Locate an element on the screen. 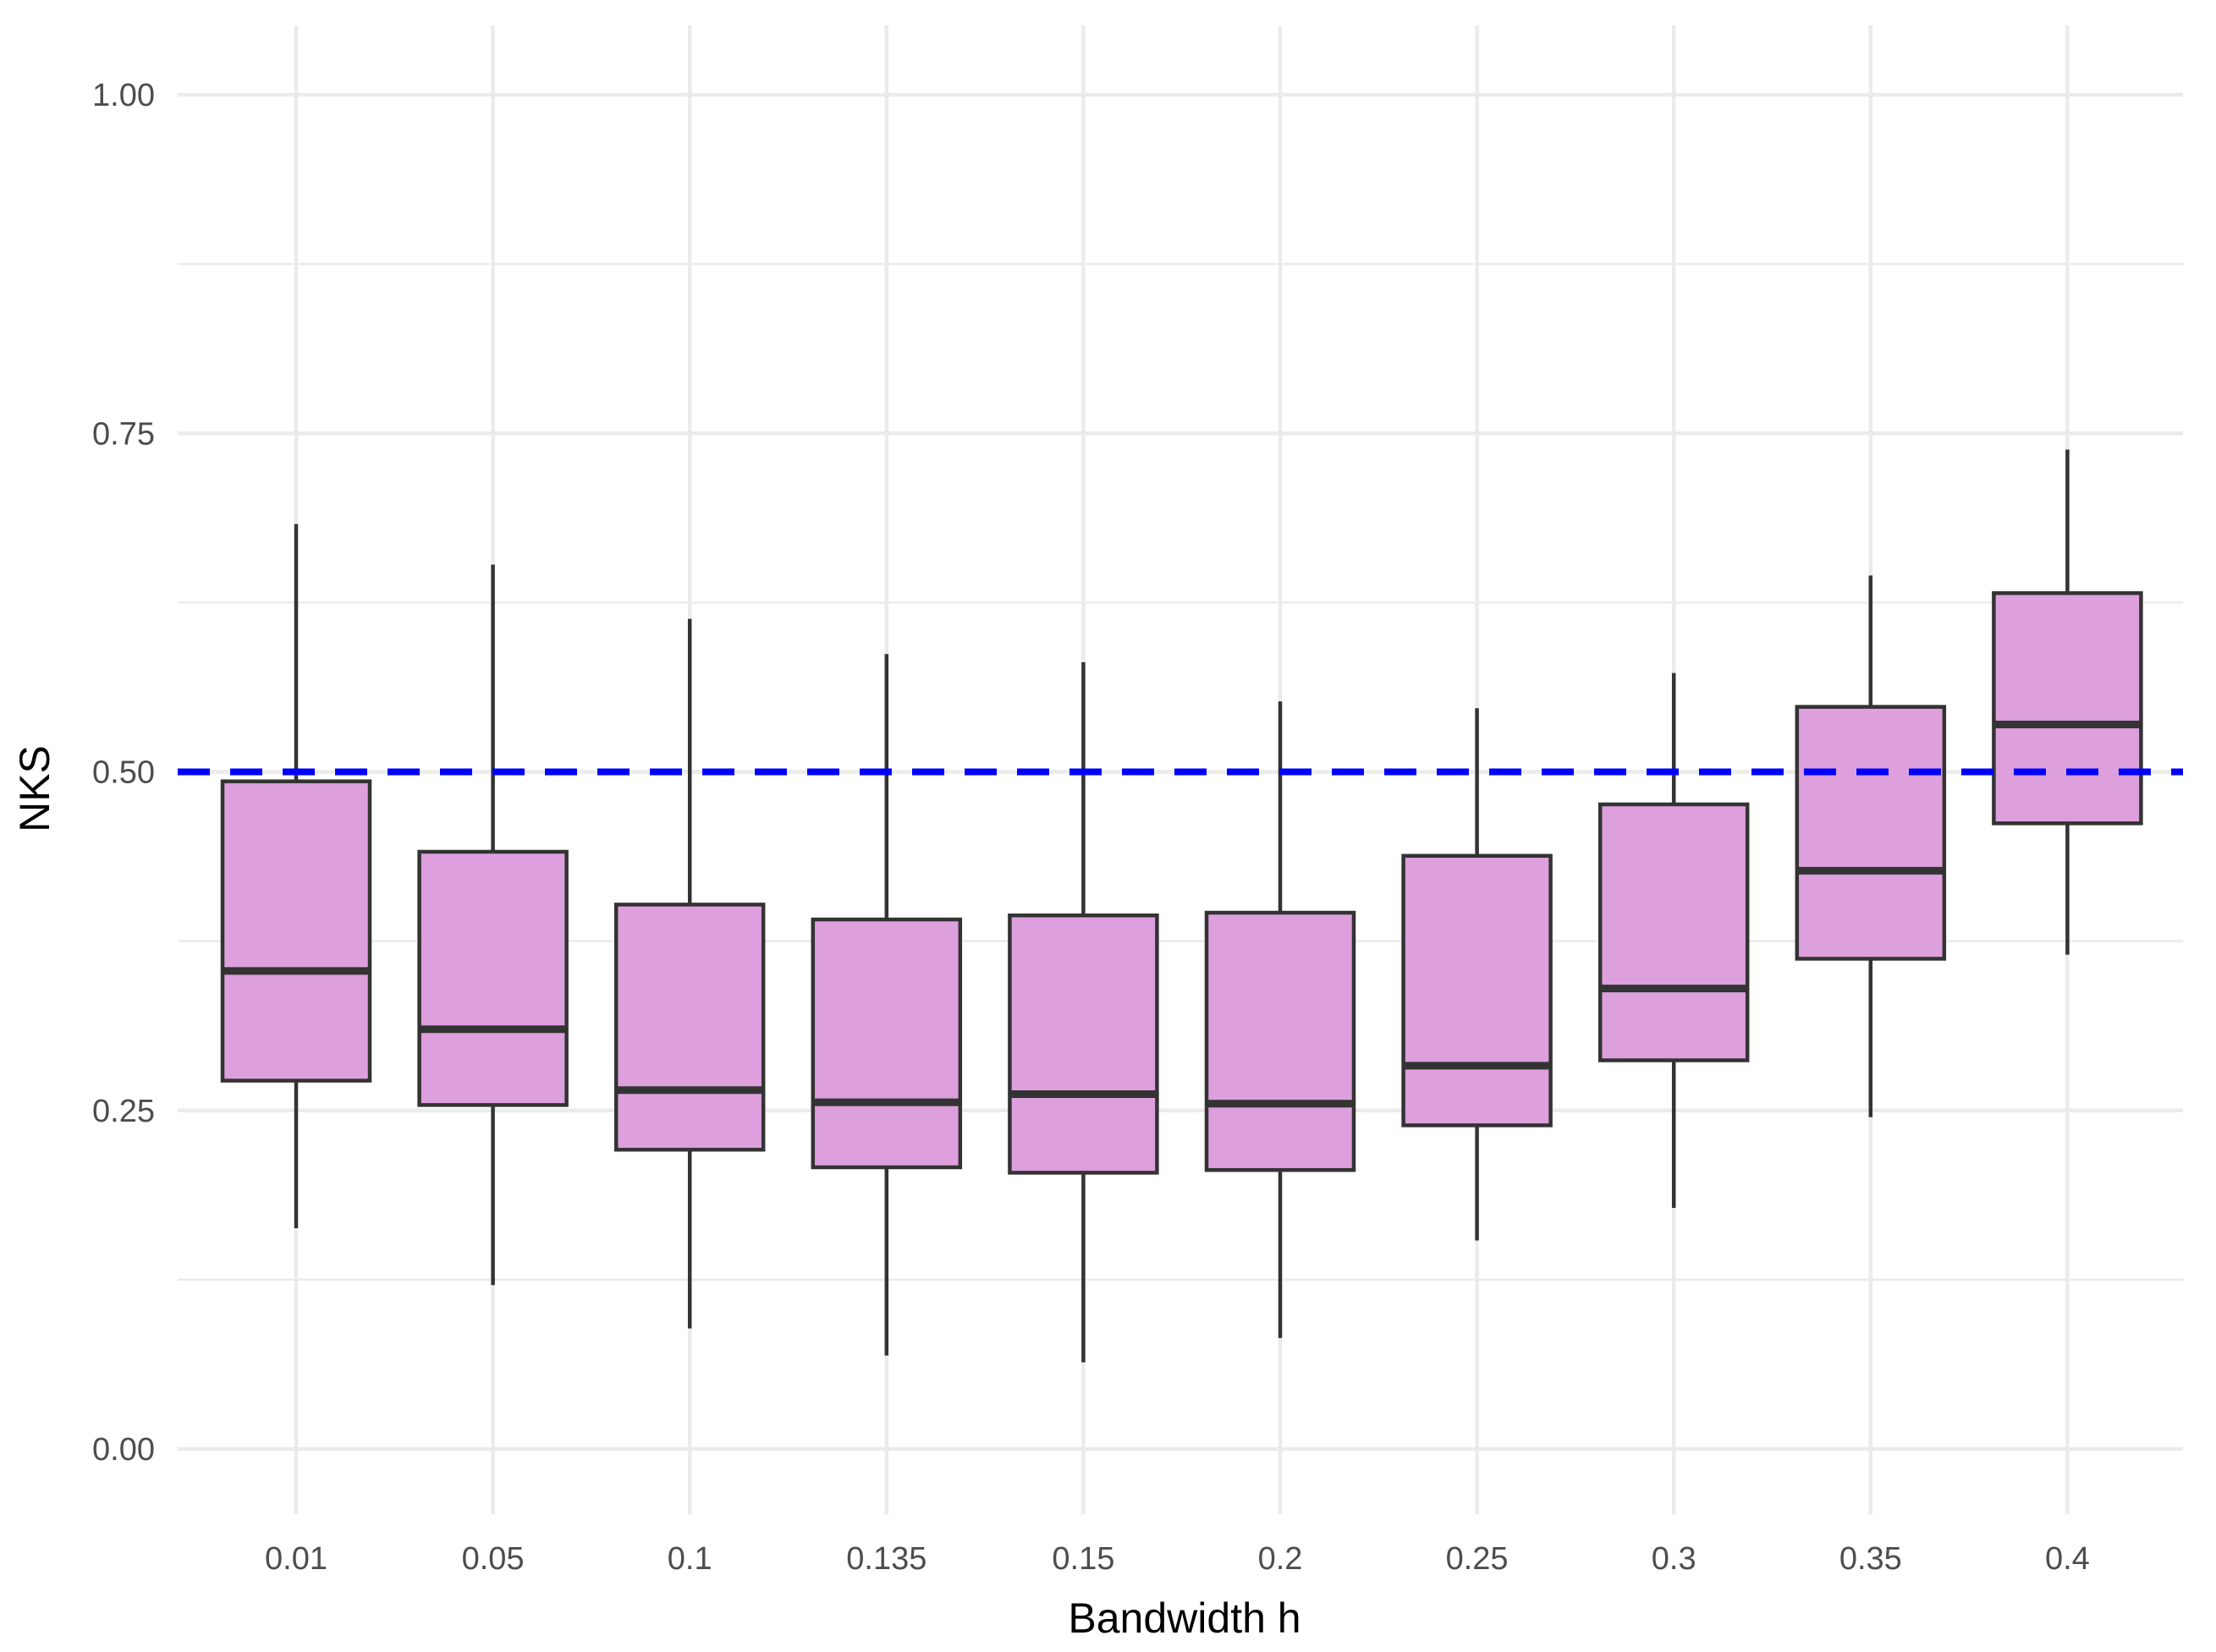 The width and height of the screenshot is (2216, 1652). x-tick-label: 0.1 is located at coordinates (690, 1559).